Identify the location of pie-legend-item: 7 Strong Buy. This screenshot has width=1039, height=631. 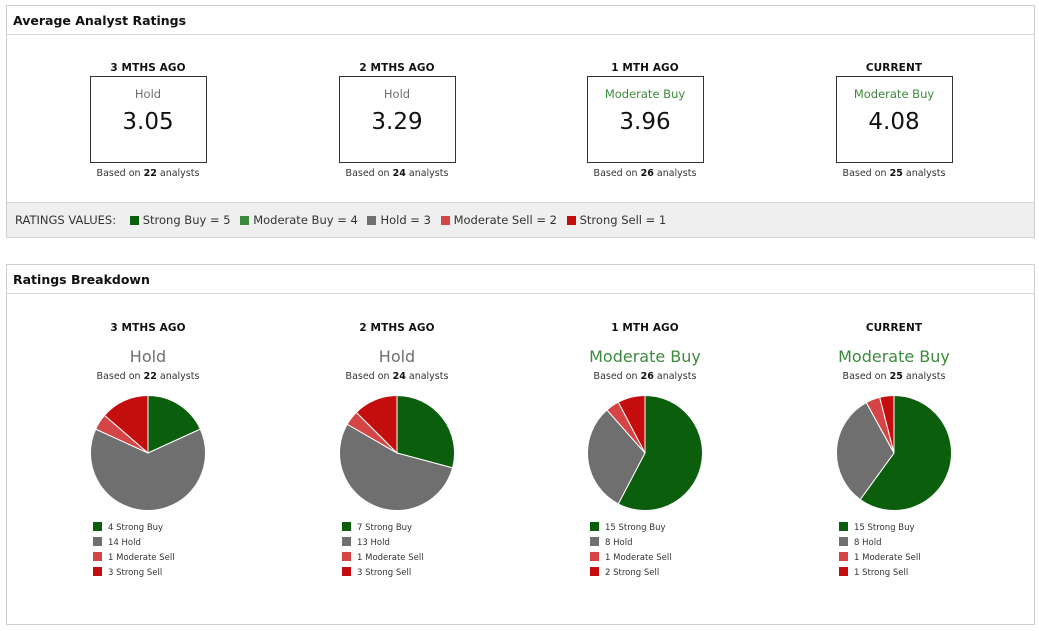
(397, 529).